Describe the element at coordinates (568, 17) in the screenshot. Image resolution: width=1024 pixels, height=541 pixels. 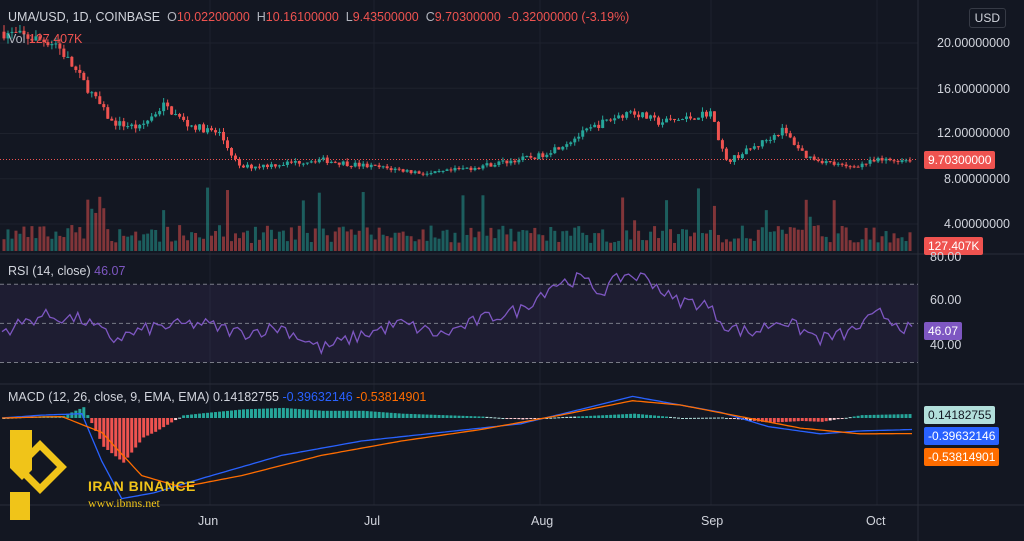
I see `change-value: -0.32000000 (-3.19%)` at that location.